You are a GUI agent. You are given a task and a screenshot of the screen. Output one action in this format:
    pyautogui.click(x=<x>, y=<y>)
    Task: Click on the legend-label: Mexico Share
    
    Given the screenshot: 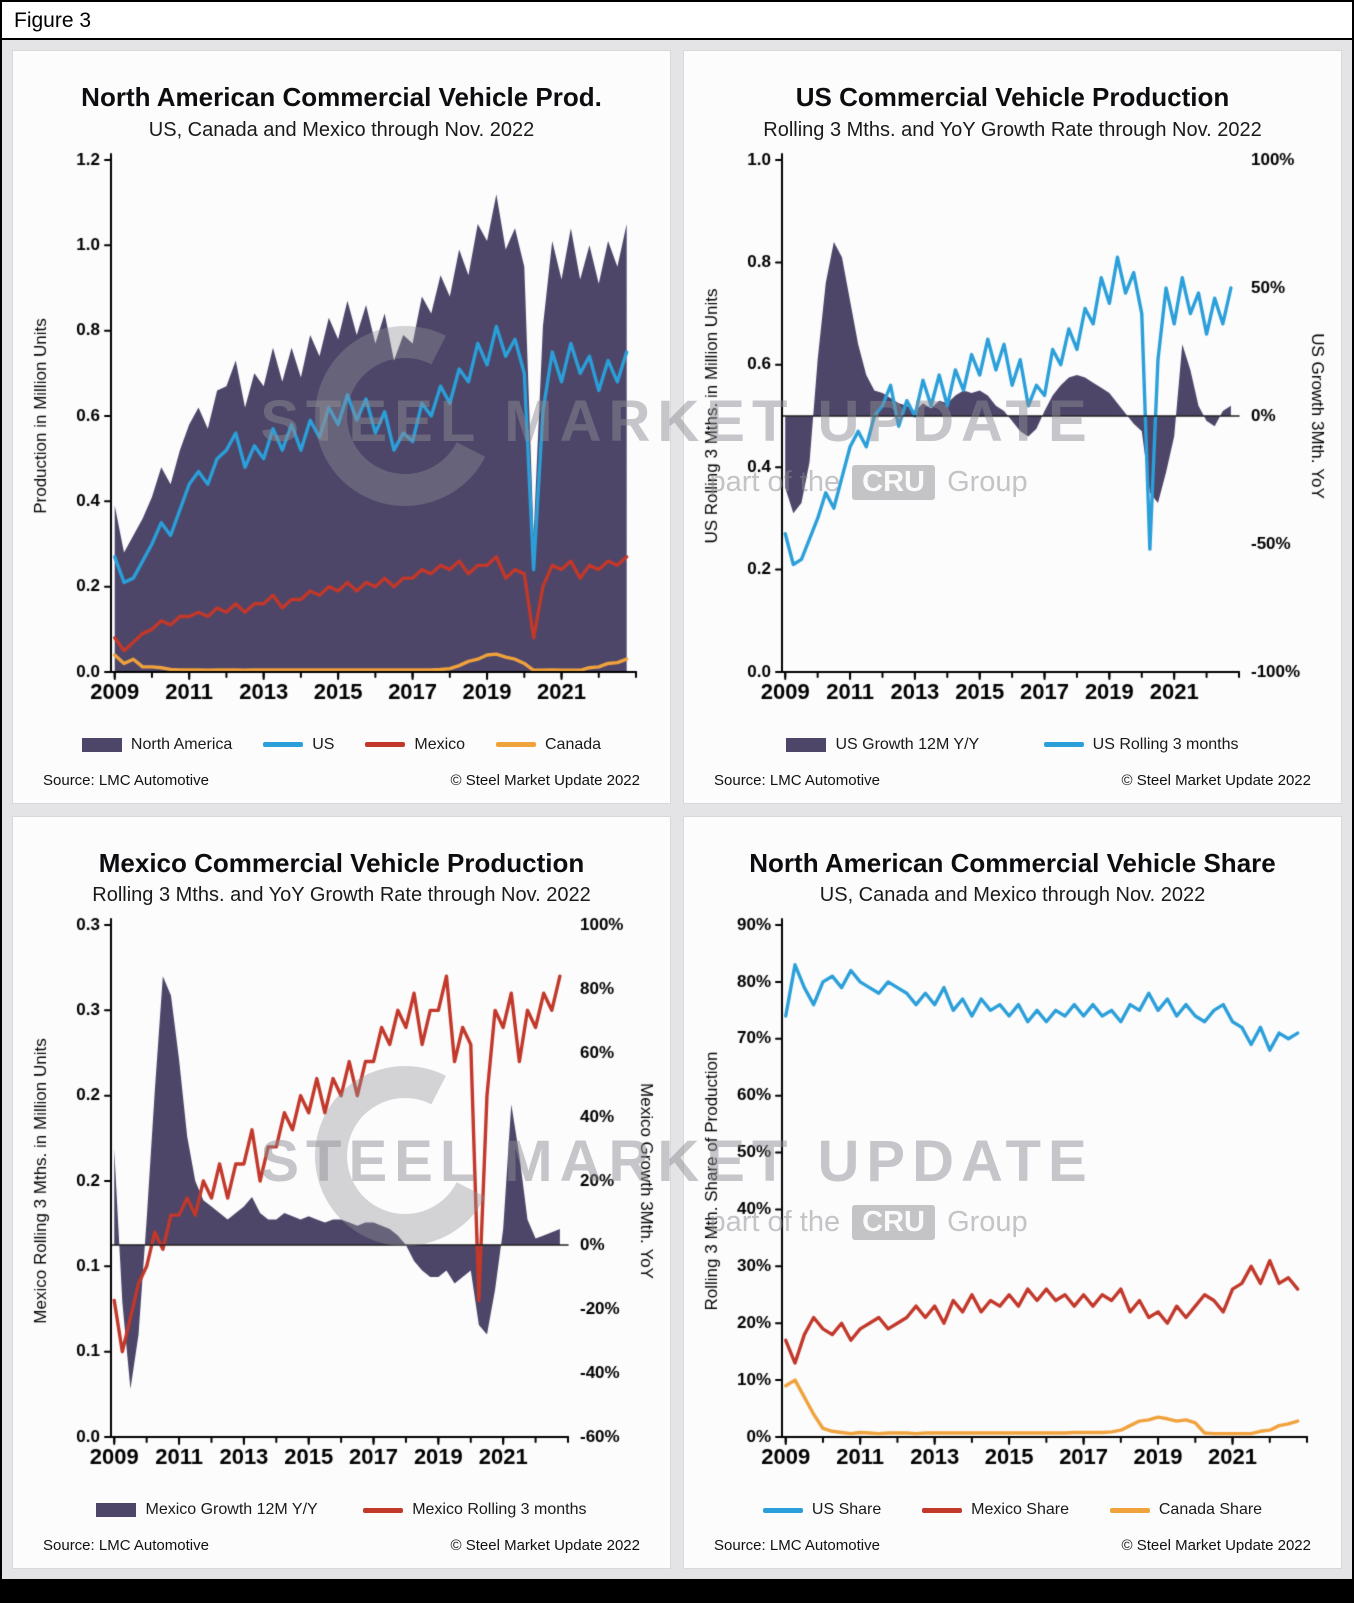 What is the action you would take?
    pyautogui.click(x=1020, y=1509)
    